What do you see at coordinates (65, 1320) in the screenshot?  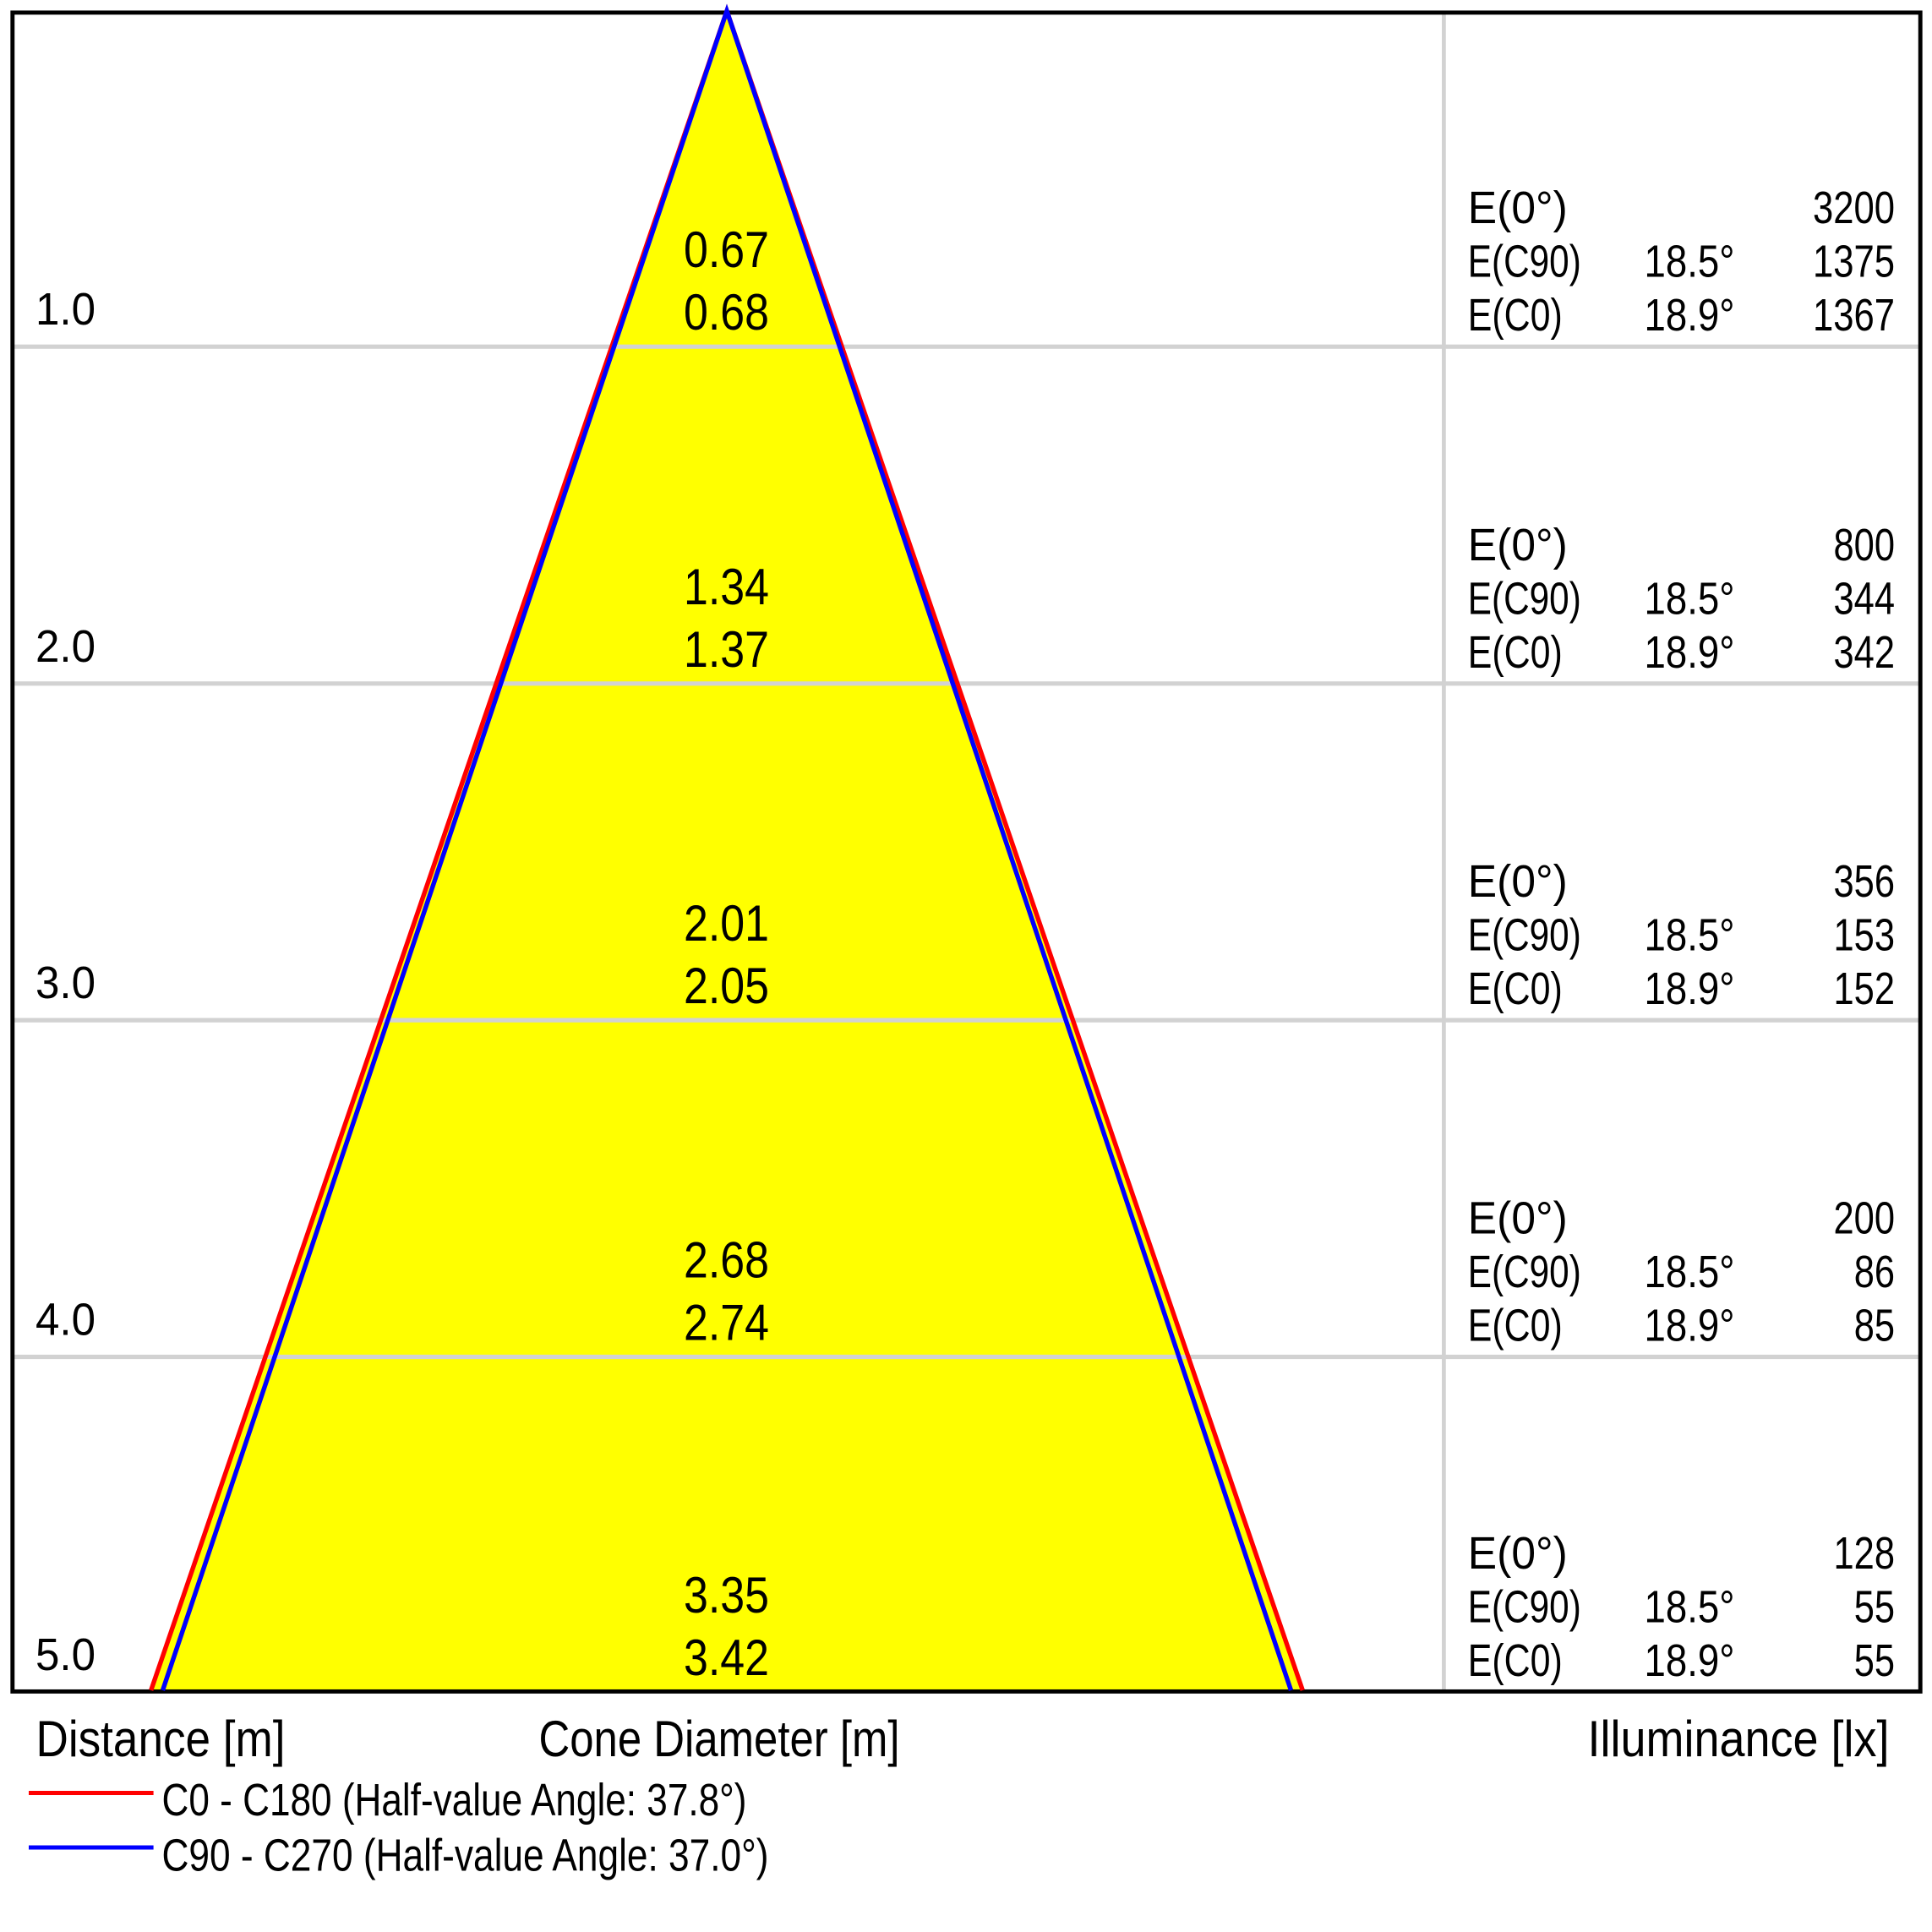 I see `svg-text: 4.0` at bounding box center [65, 1320].